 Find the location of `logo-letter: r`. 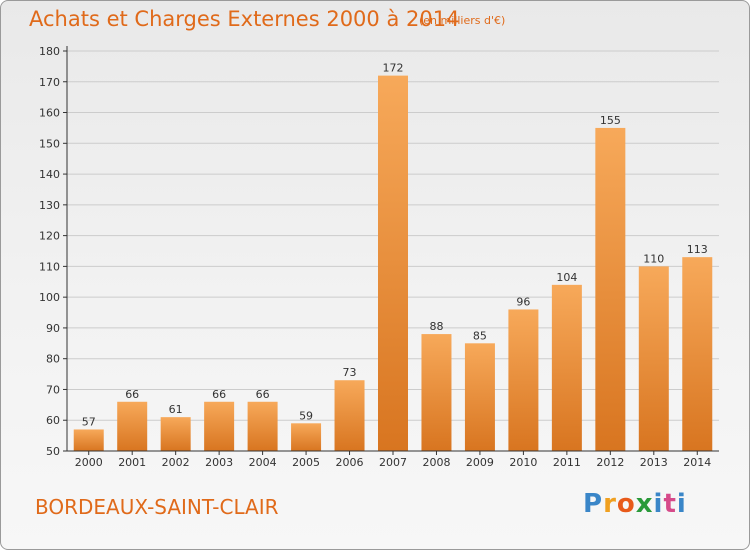

logo-letter: r is located at coordinates (610, 504).